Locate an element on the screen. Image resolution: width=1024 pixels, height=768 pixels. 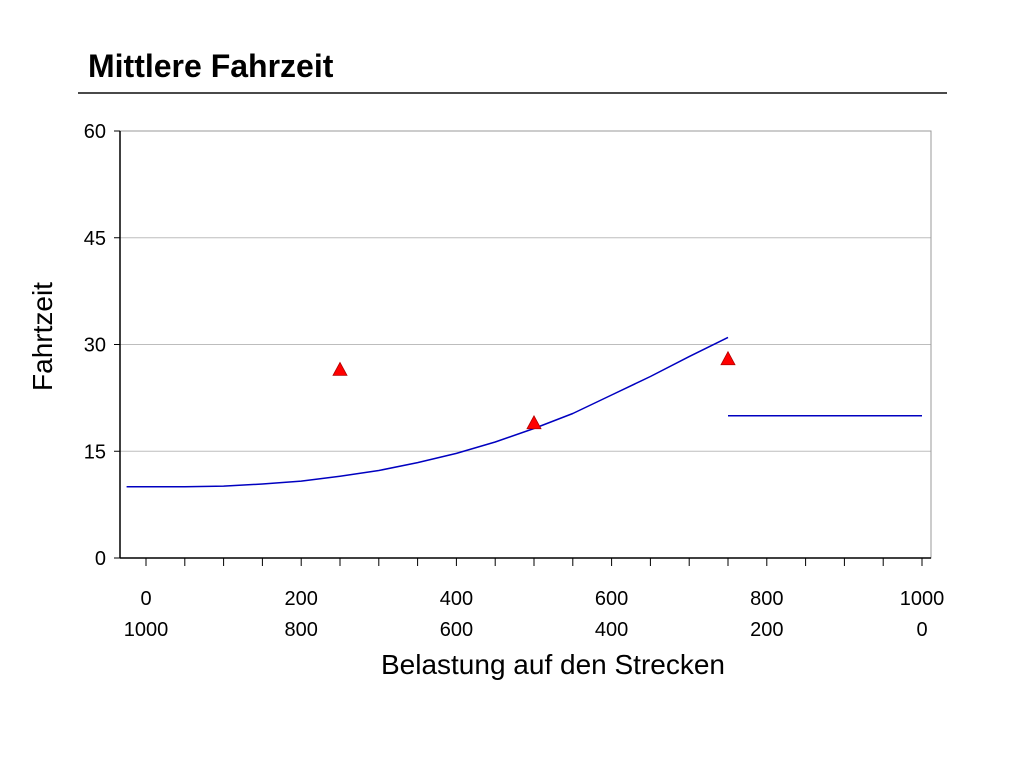
x-tick-label: 600 is located at coordinates (611, 599).